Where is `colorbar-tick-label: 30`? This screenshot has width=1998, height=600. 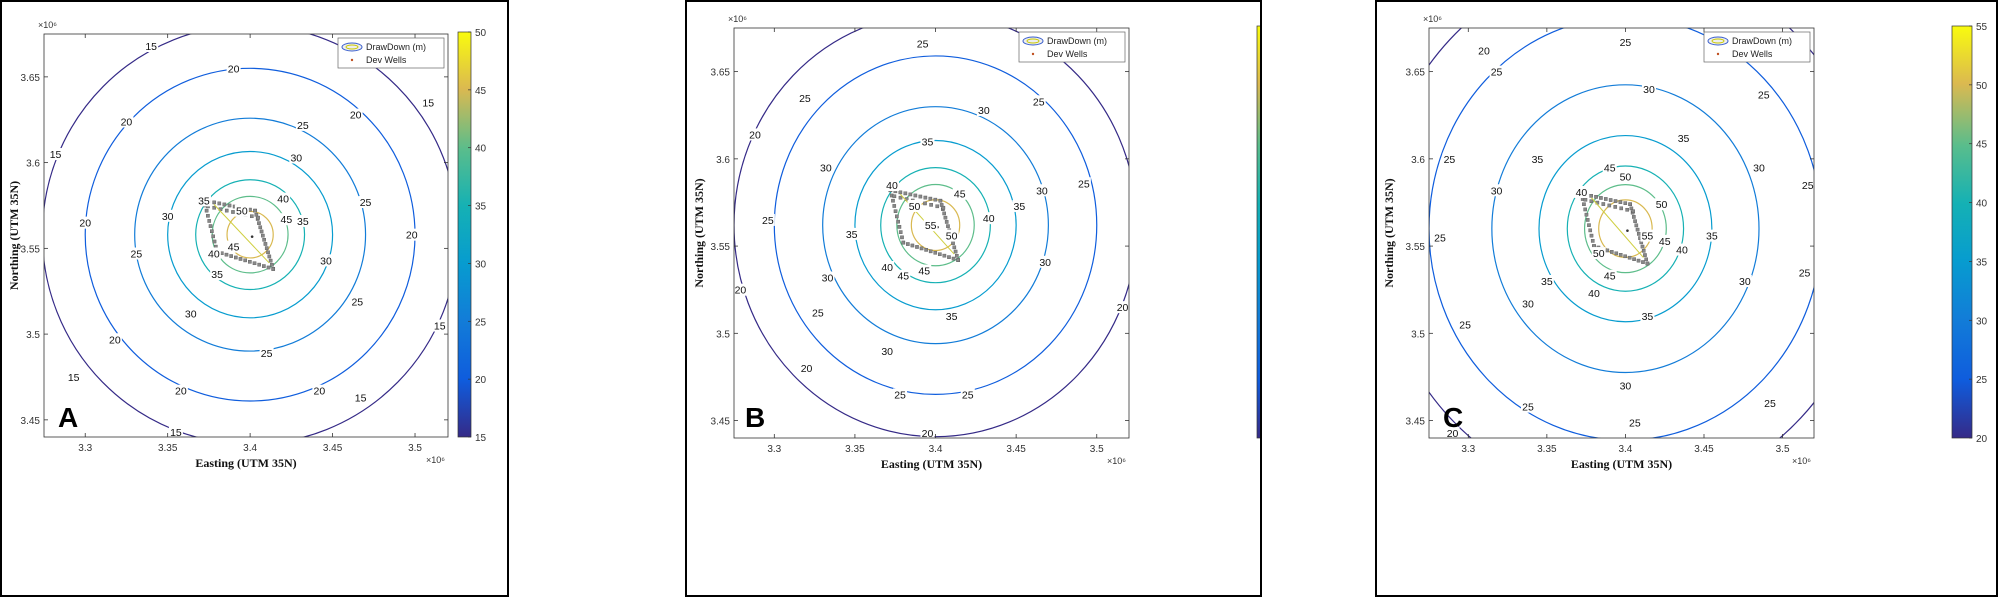 colorbar-tick-label: 30 is located at coordinates (481, 264).